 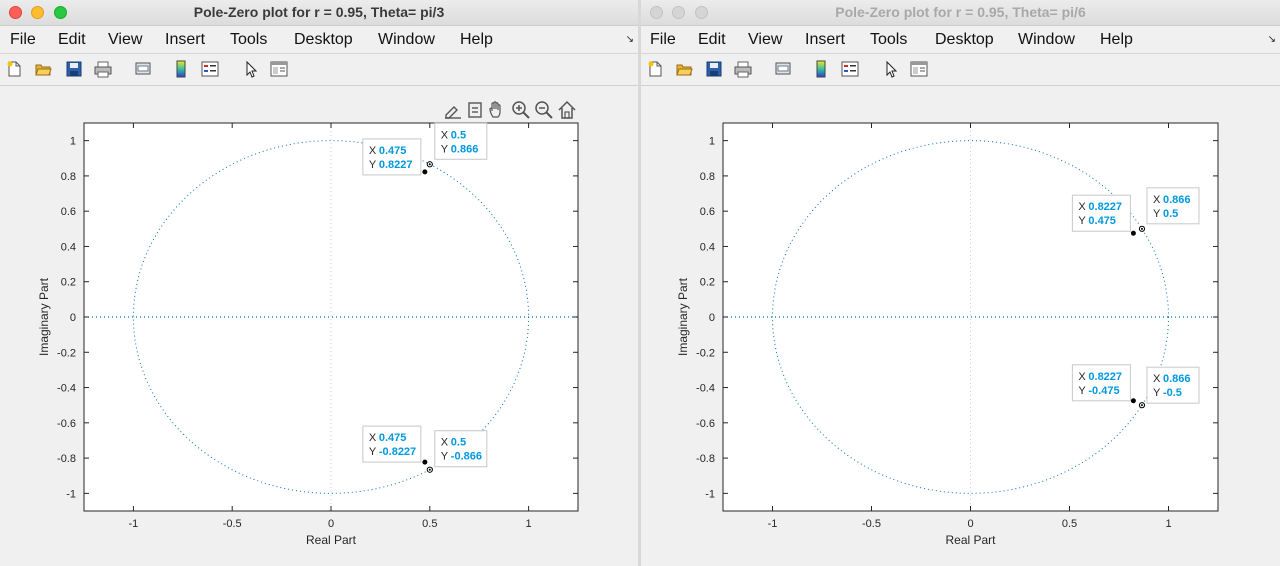 What do you see at coordinates (397, 452) in the screenshot?
I see `datatip-y-value: -0.8227` at bounding box center [397, 452].